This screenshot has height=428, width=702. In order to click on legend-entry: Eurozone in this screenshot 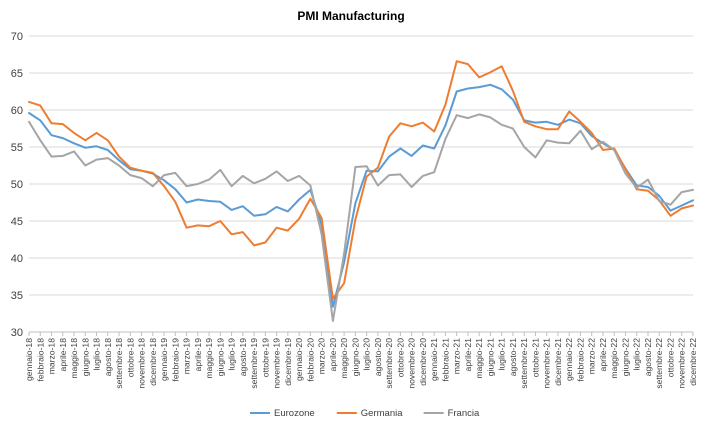, I will do `click(294, 413)`.